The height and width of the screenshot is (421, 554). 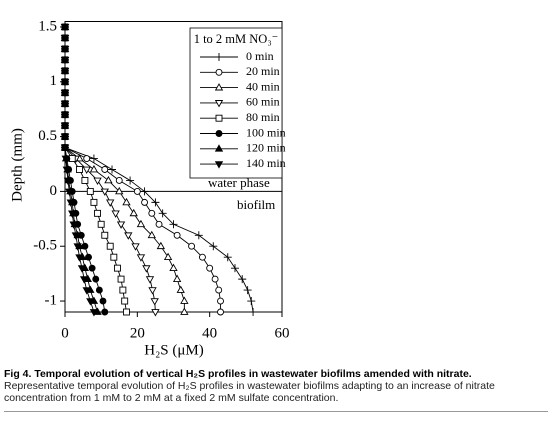 What do you see at coordinates (260, 56) in the screenshot?
I see `legend-label: 0 min` at bounding box center [260, 56].